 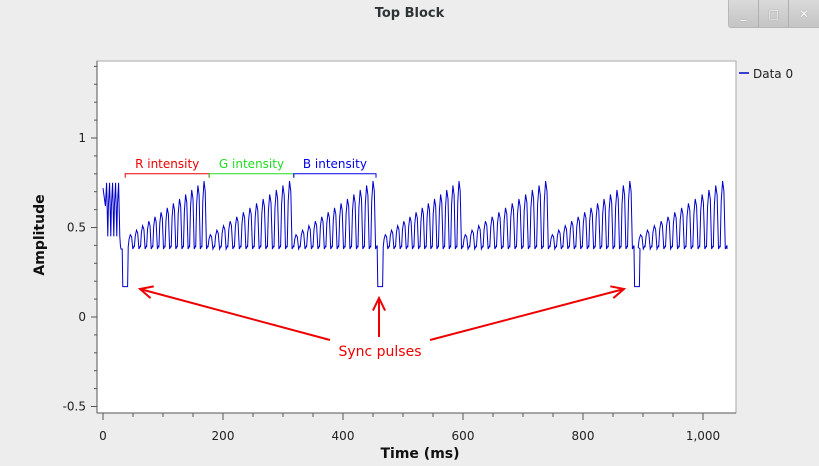 What do you see at coordinates (335, 175) in the screenshot?
I see `bracket-b` at bounding box center [335, 175].